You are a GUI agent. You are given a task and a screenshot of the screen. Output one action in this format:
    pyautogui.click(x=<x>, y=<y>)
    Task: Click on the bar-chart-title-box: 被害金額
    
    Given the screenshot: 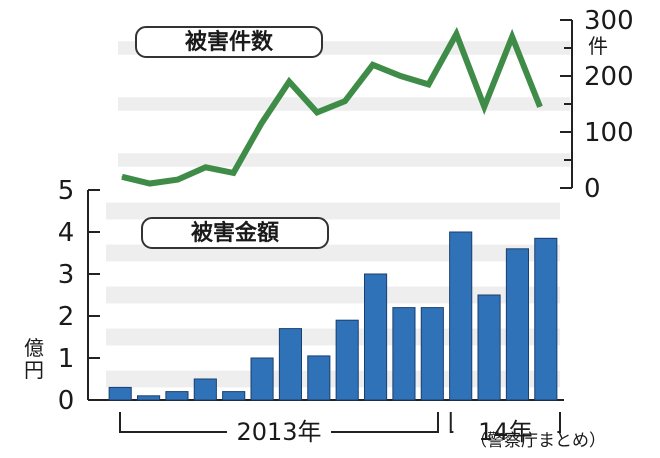 What is the action you would take?
    pyautogui.click(x=235, y=233)
    